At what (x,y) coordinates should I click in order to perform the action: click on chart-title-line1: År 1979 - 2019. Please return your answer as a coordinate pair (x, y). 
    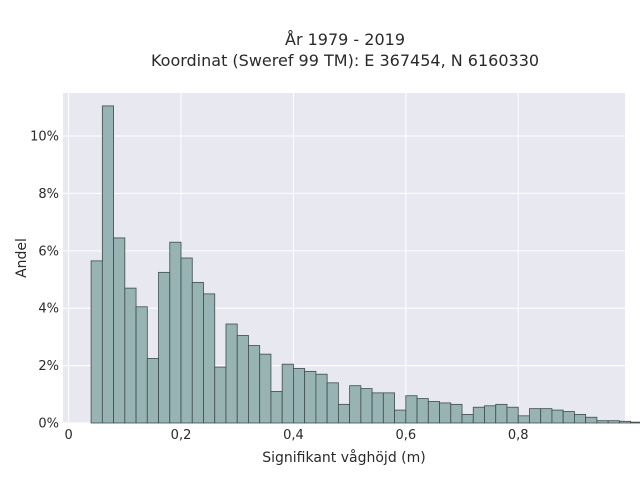
    Looking at the image, I should click on (345, 39).